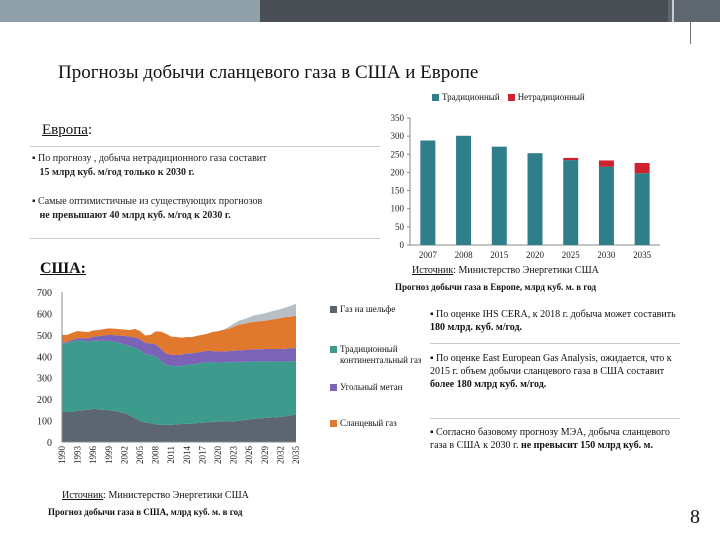 Image resolution: width=720 pixels, height=540 pixels. Describe the element at coordinates (265, 455) in the screenshot. I see `usa-x-tick-label: 2029` at that location.